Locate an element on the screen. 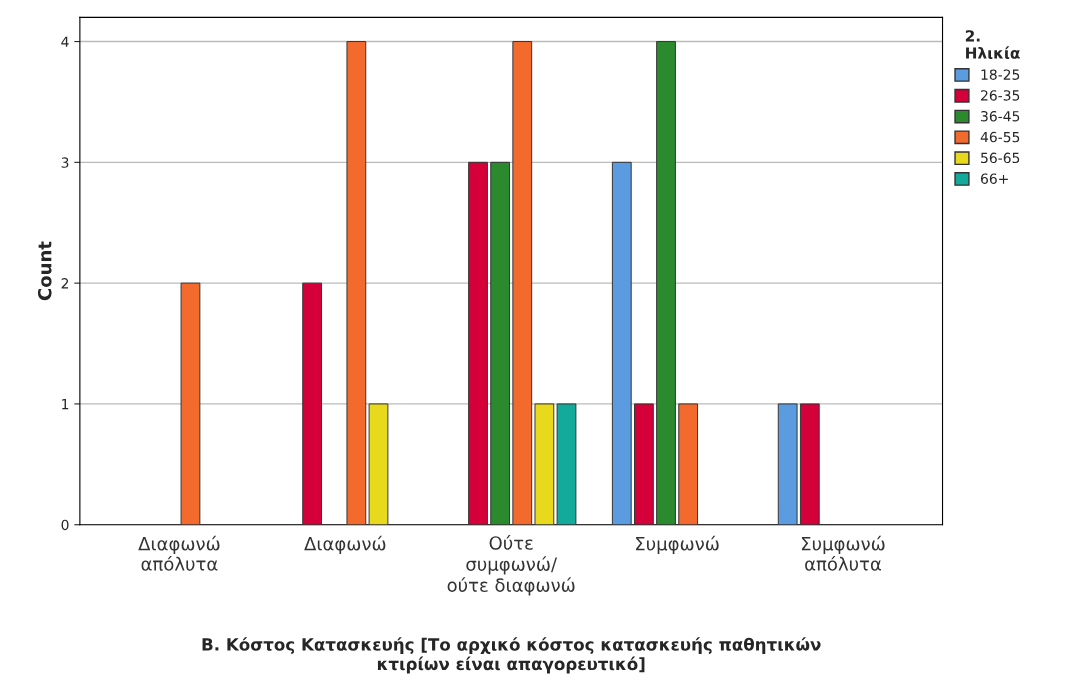 The width and height of the screenshot is (1065, 695). legend-label: 36-45 is located at coordinates (1000, 116).